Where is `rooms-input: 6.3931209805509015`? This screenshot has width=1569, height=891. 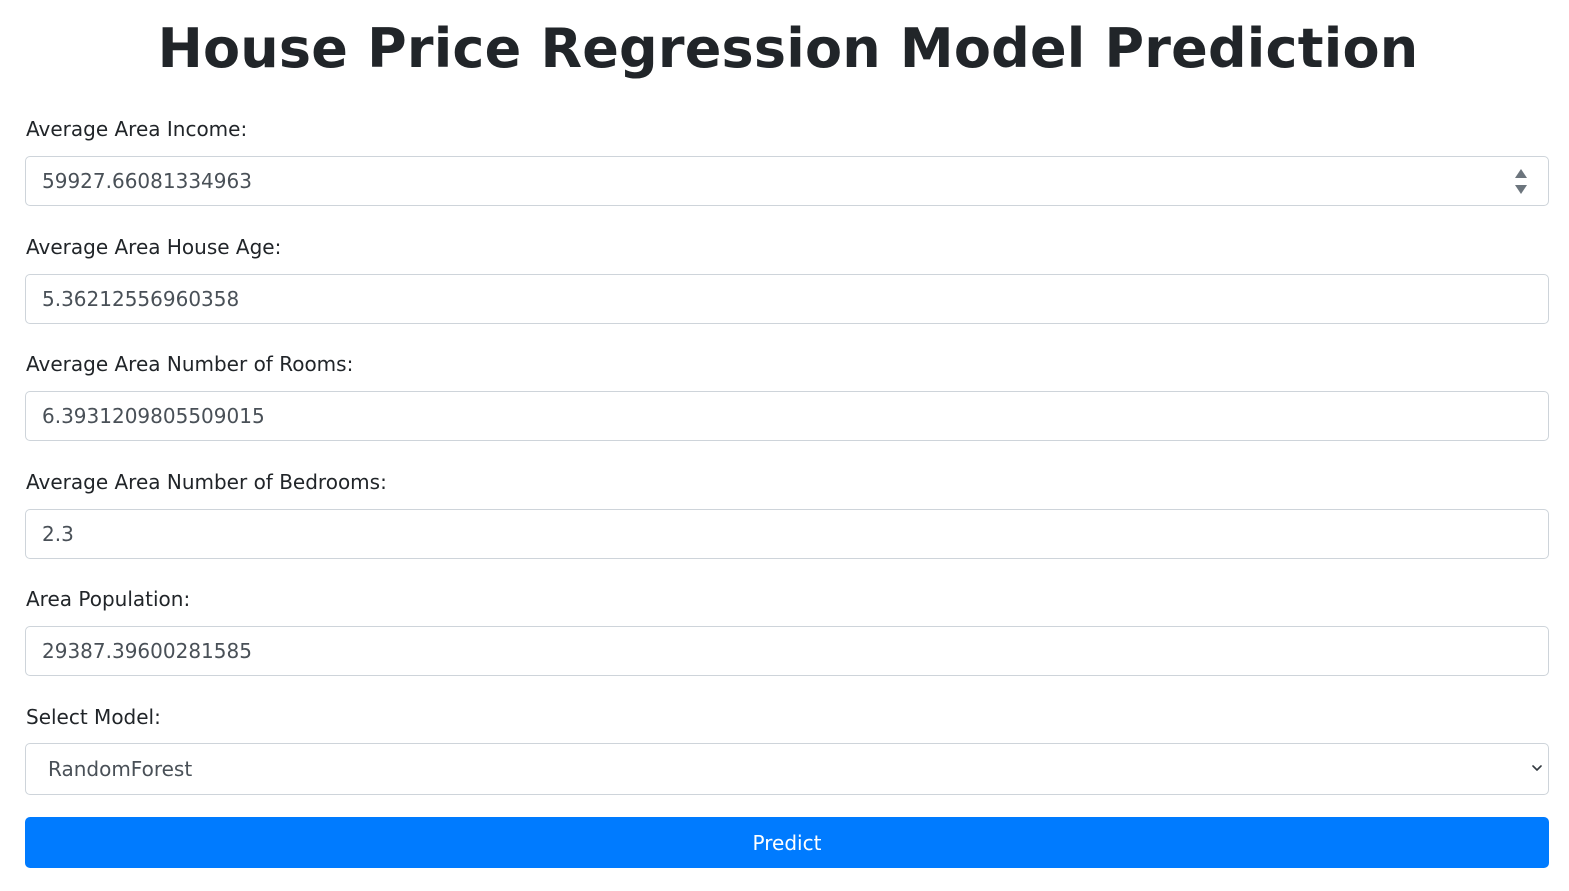 rooms-input: 6.3931209805509015 is located at coordinates (787, 416).